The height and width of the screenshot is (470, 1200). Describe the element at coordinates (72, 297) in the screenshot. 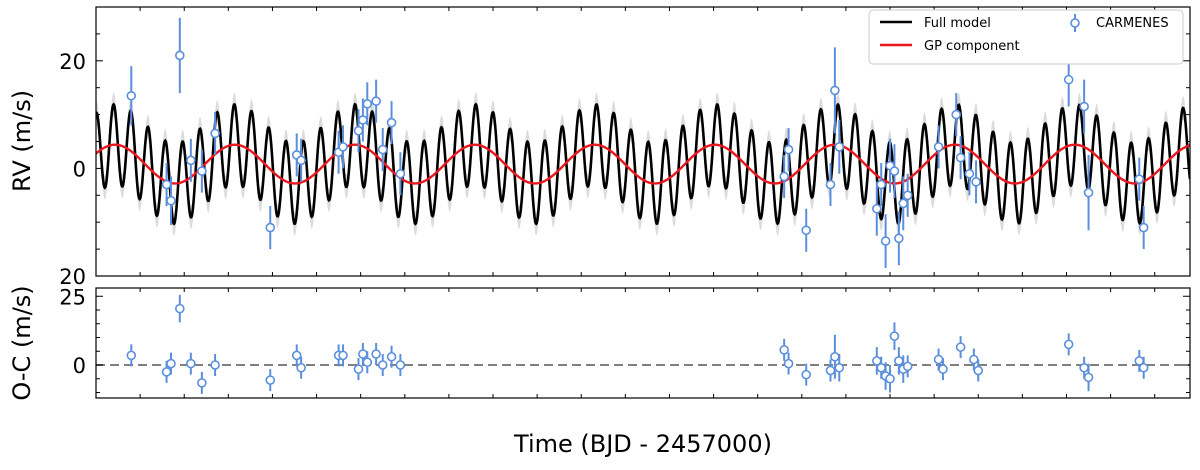

I see `y-tick-label: 25` at that location.